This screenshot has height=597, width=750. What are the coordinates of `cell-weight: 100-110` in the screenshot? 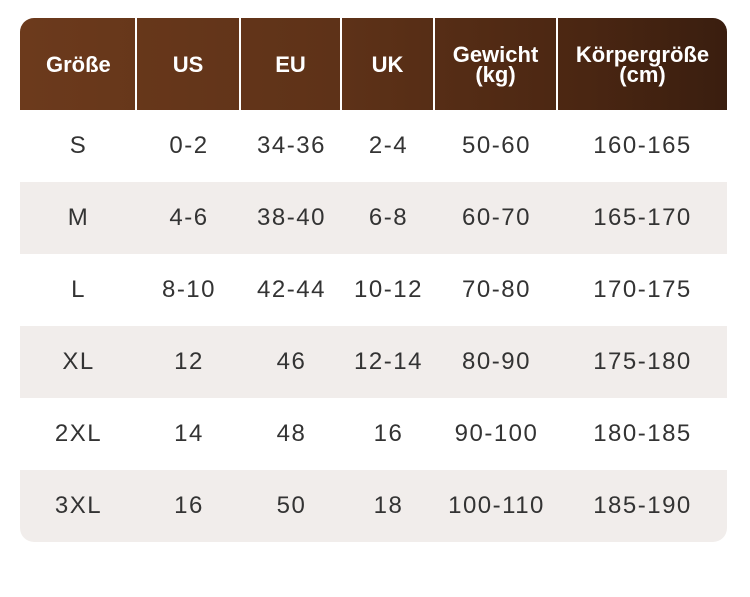 It's located at (496, 505).